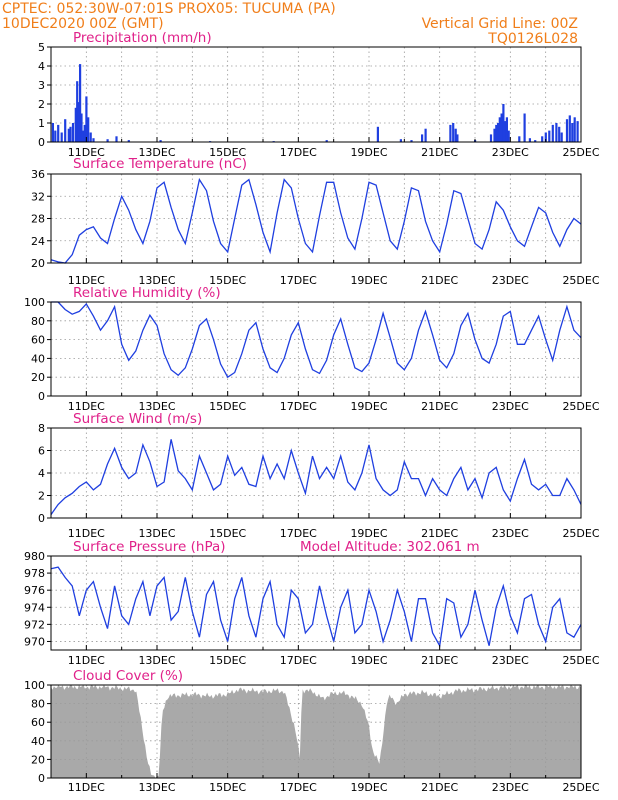  I want to click on y-tick-label: 4, so click(41, 473).